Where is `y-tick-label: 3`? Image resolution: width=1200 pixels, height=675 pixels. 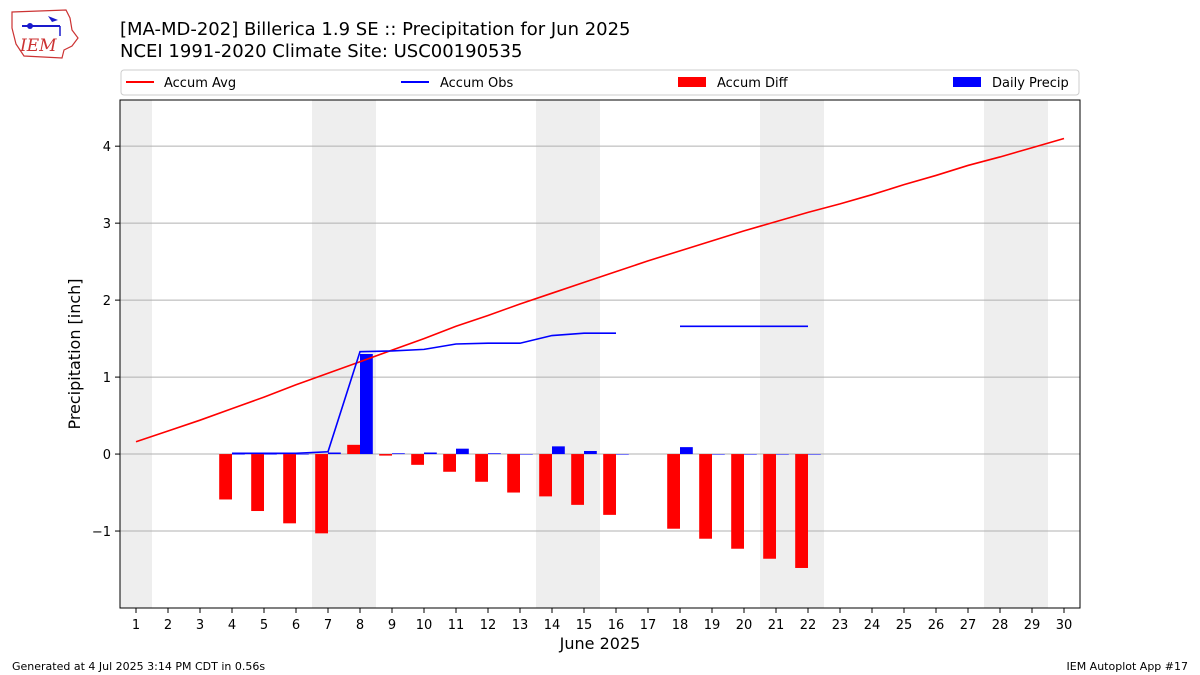
y-tick-label: 3 is located at coordinates (107, 224).